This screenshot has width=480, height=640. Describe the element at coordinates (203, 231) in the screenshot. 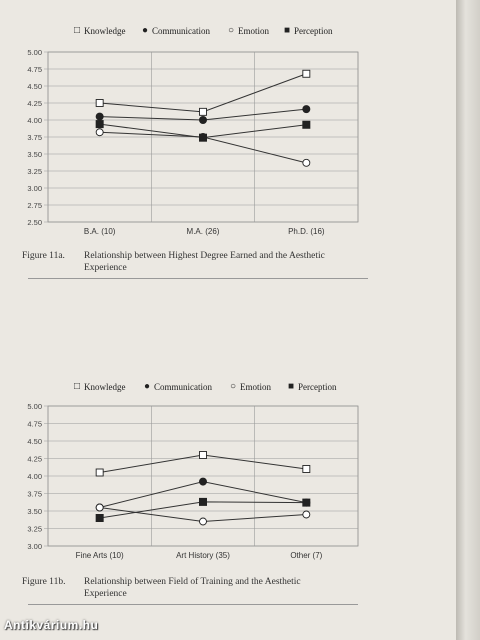

I see `x-tick-label: M.A. (26)` at that location.